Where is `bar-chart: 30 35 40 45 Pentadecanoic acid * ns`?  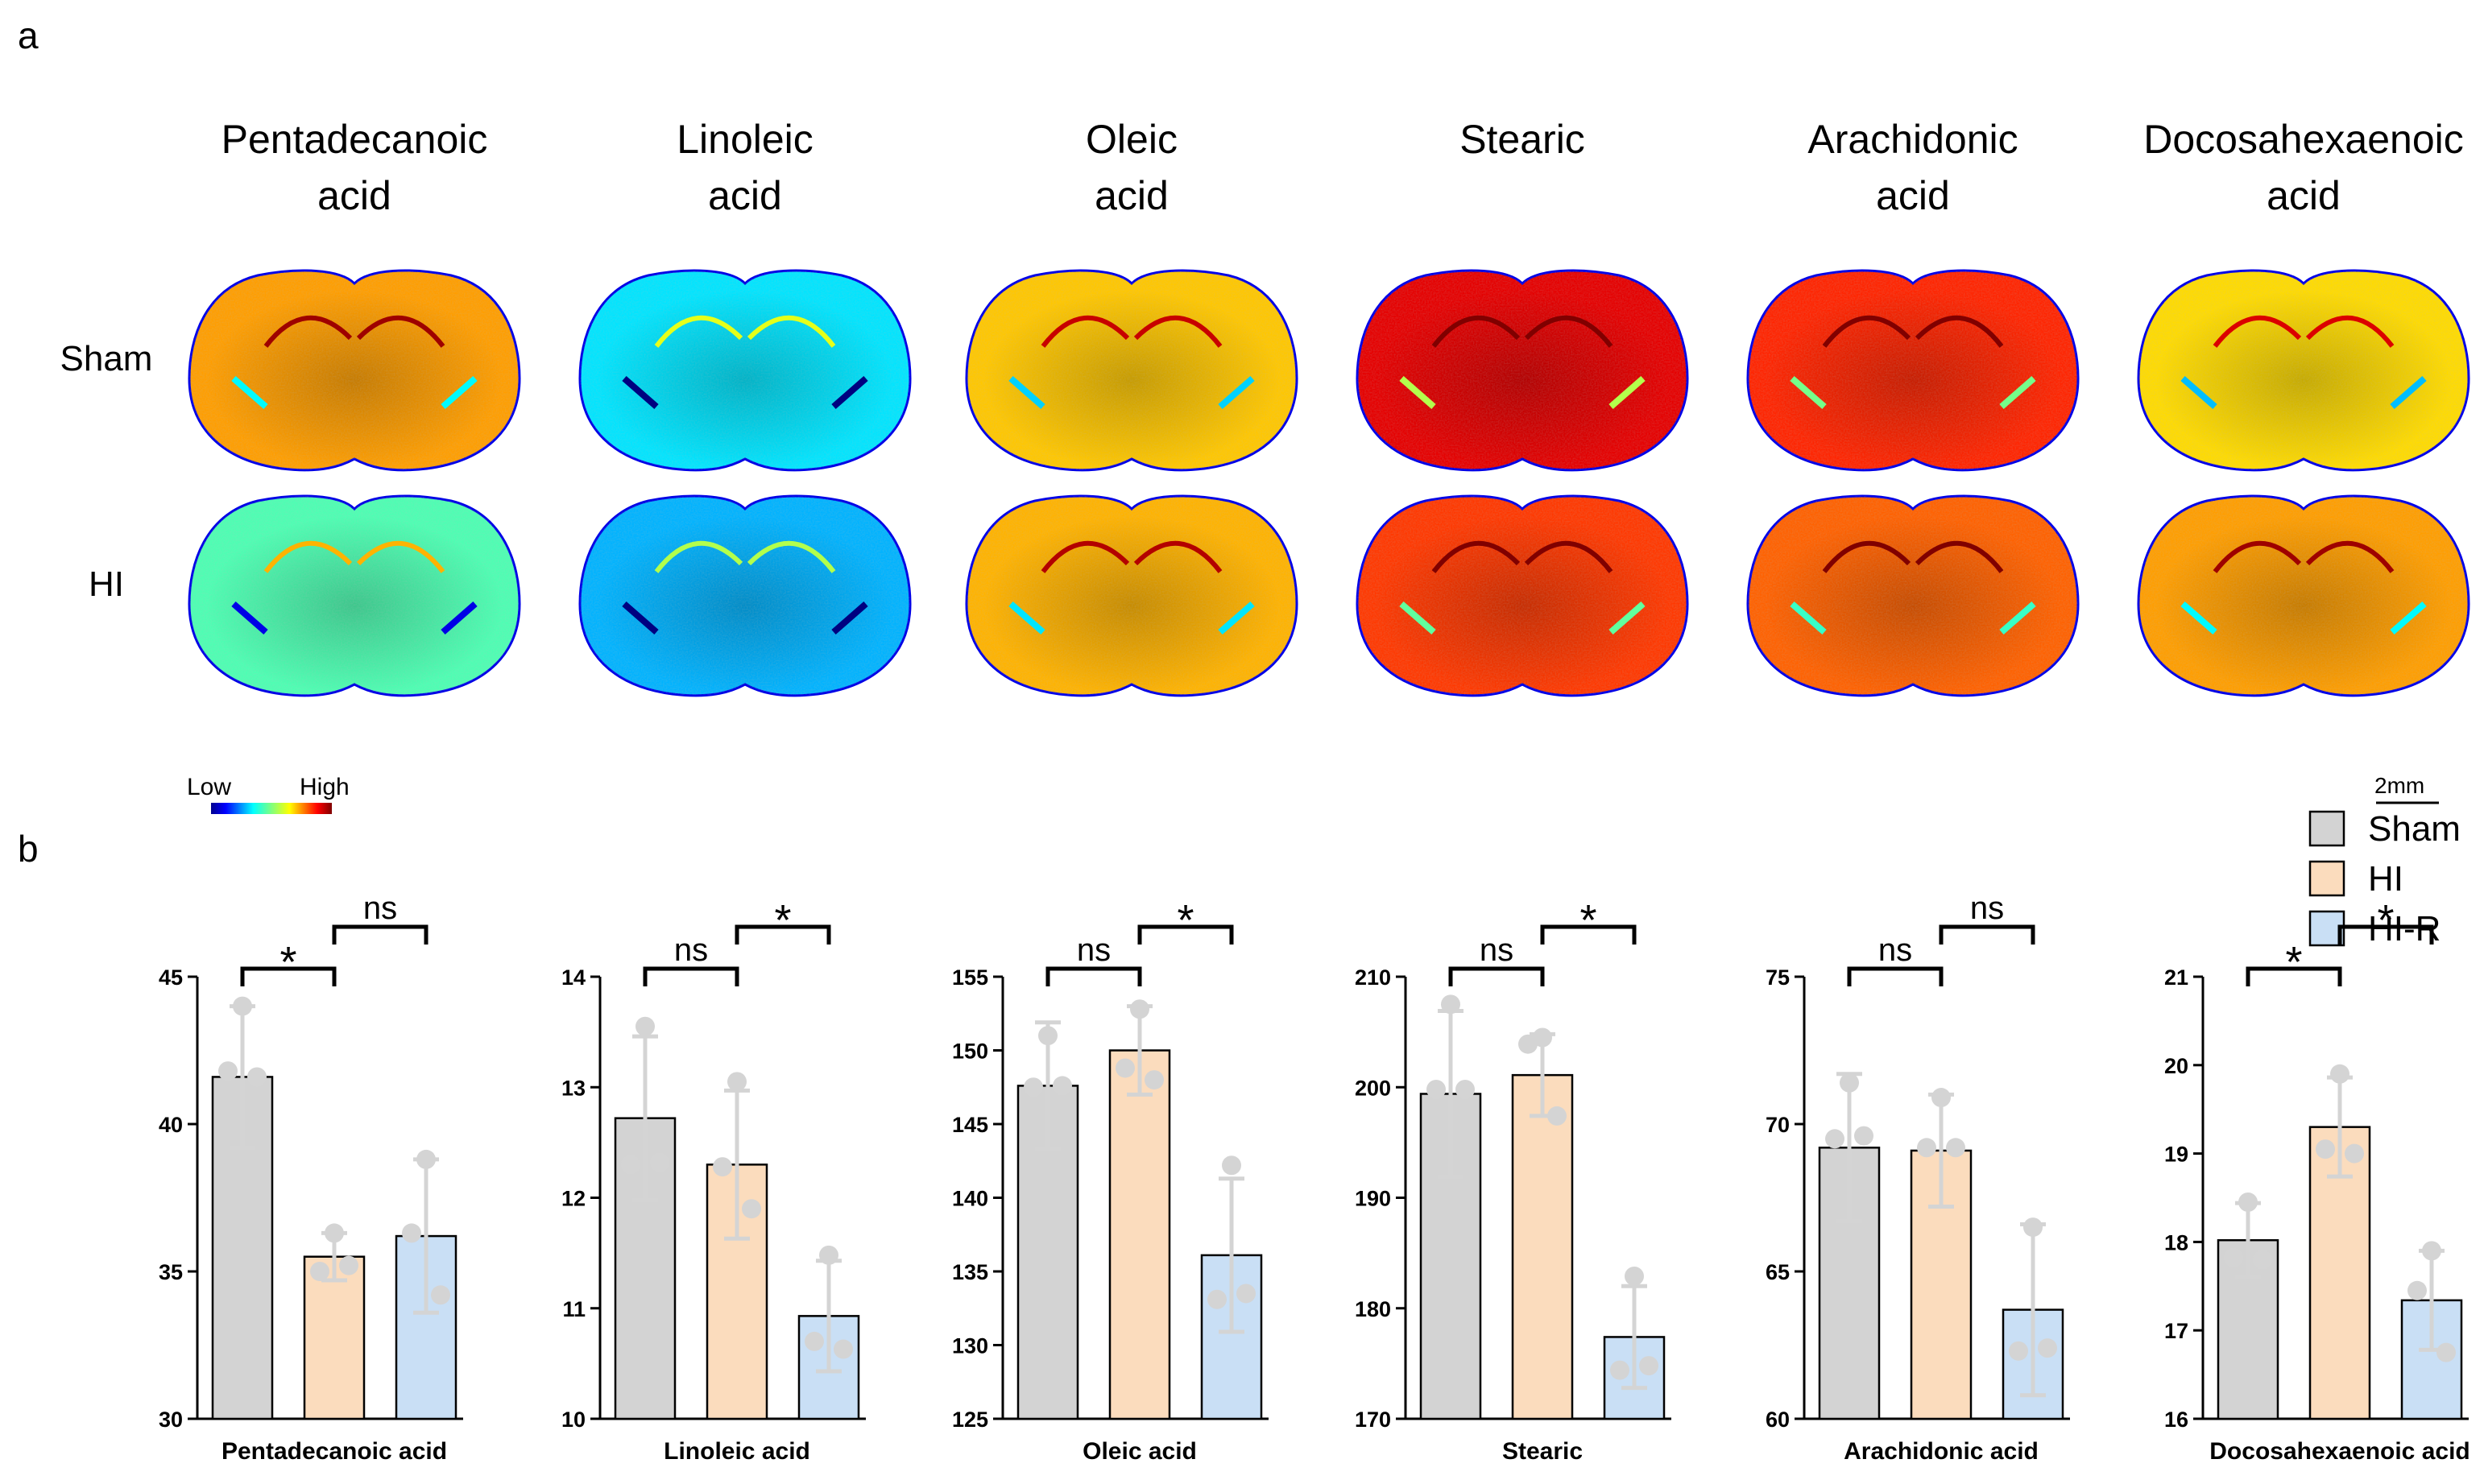 bar-chart: 30 35 40 45 Pentadecanoic acid * ns is located at coordinates (311, 1178).